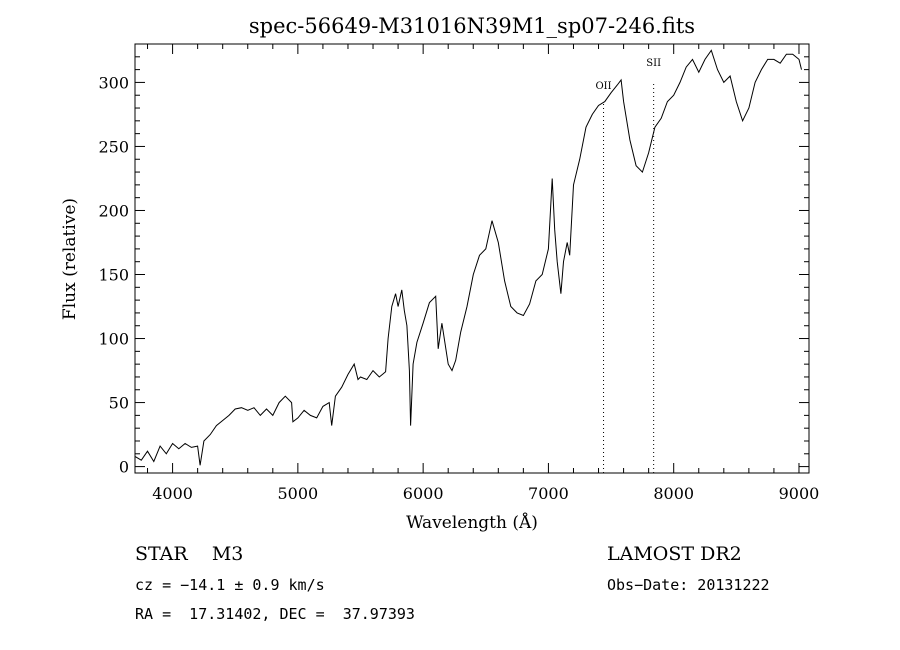  I want to click on x-tick-label: 5000, so click(298, 493).